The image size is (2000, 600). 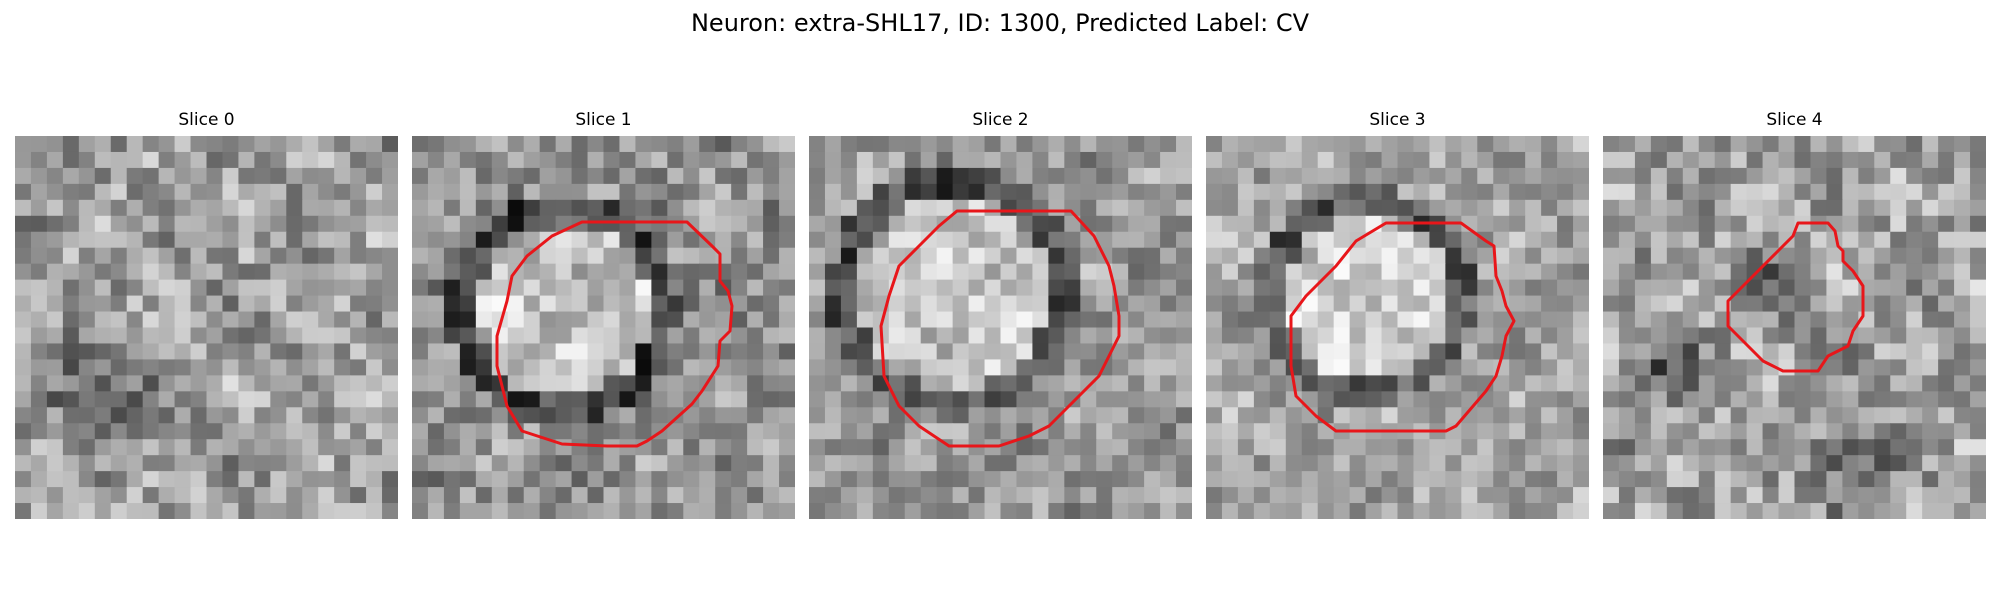 What do you see at coordinates (1794, 120) in the screenshot?
I see `slice-title: Slice 4` at bounding box center [1794, 120].